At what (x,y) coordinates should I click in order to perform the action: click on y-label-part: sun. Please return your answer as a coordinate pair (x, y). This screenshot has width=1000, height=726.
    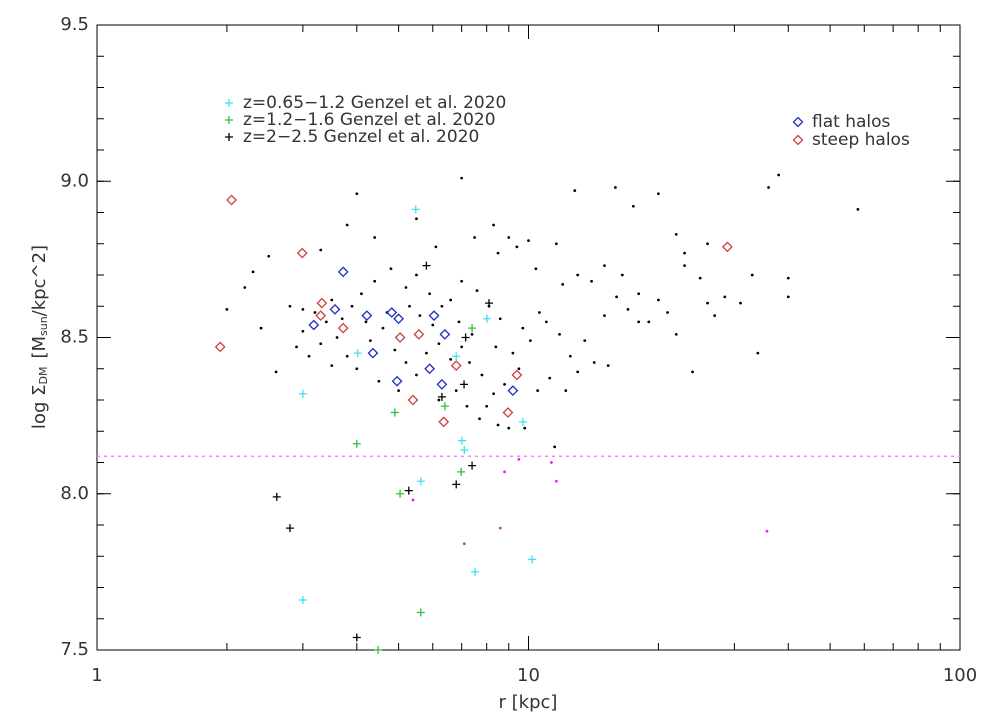
    Looking at the image, I should click on (43, 326).